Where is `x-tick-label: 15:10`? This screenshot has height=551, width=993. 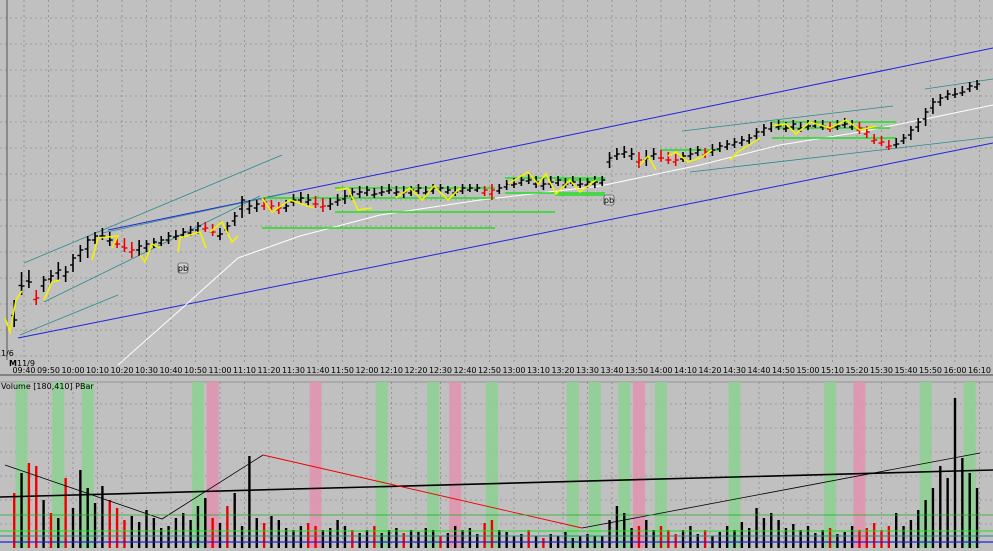
x-tick-label: 15:10 is located at coordinates (832, 370).